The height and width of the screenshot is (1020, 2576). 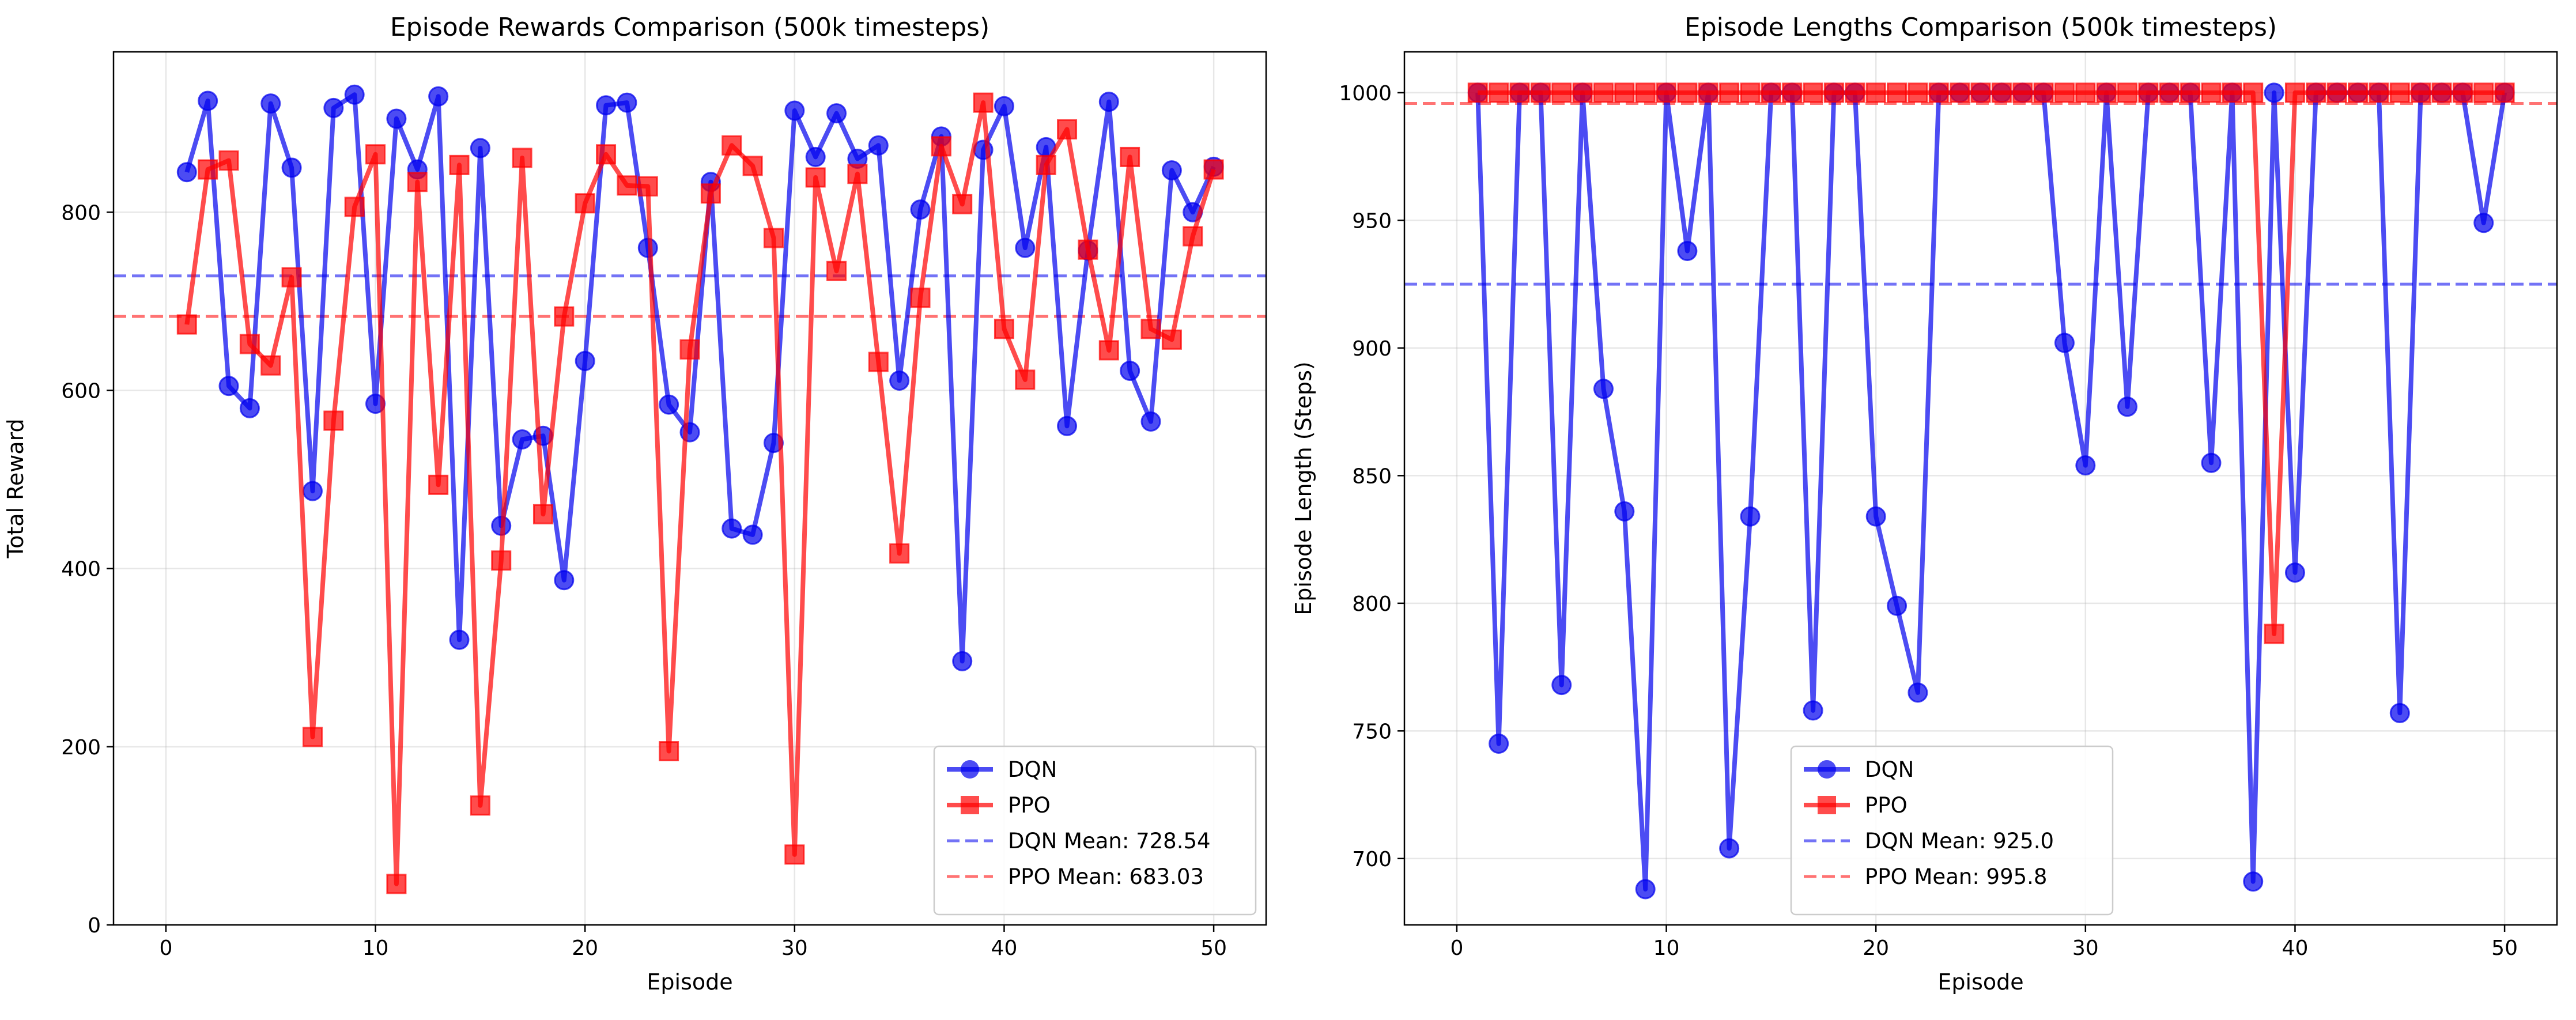 I want to click on y-tick-label: 700, so click(x=1372, y=859).